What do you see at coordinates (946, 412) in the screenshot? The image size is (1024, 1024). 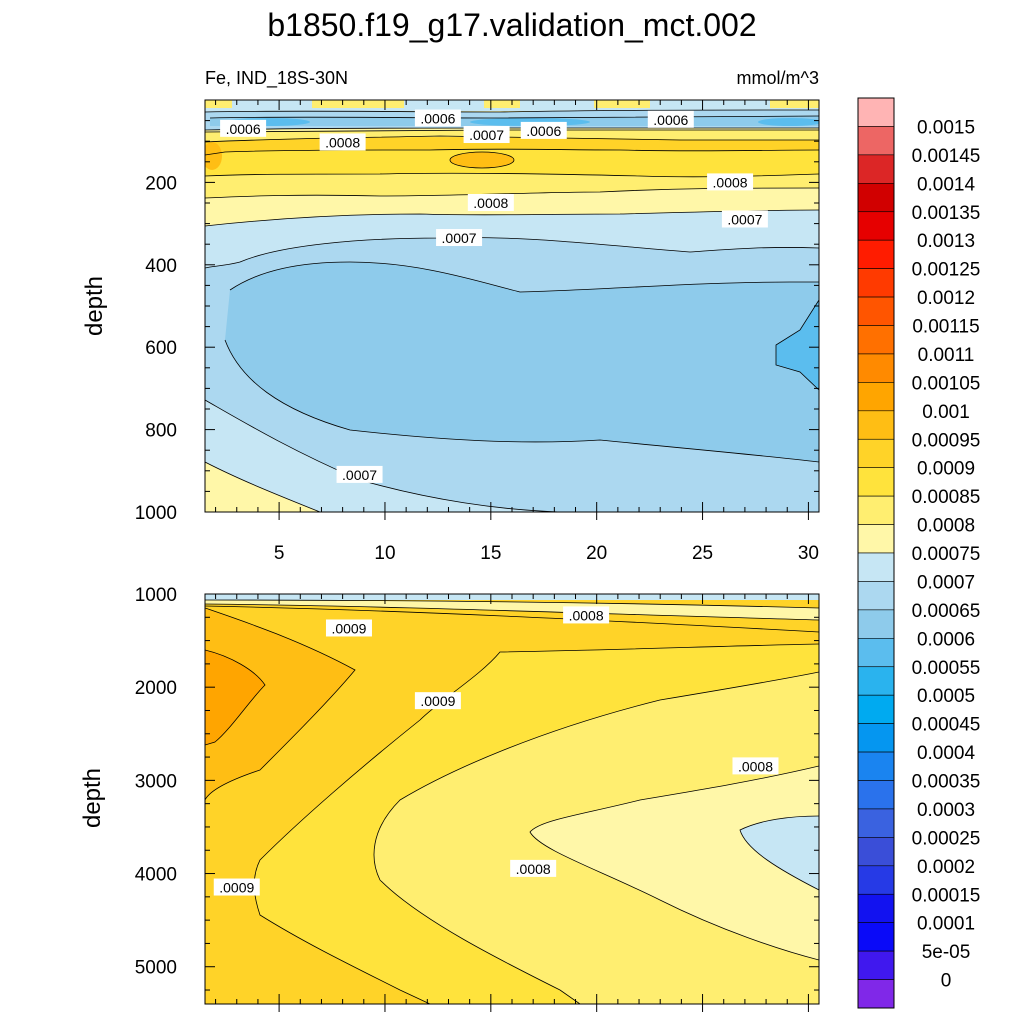 I see `colorbar-label: 0.001` at bounding box center [946, 412].